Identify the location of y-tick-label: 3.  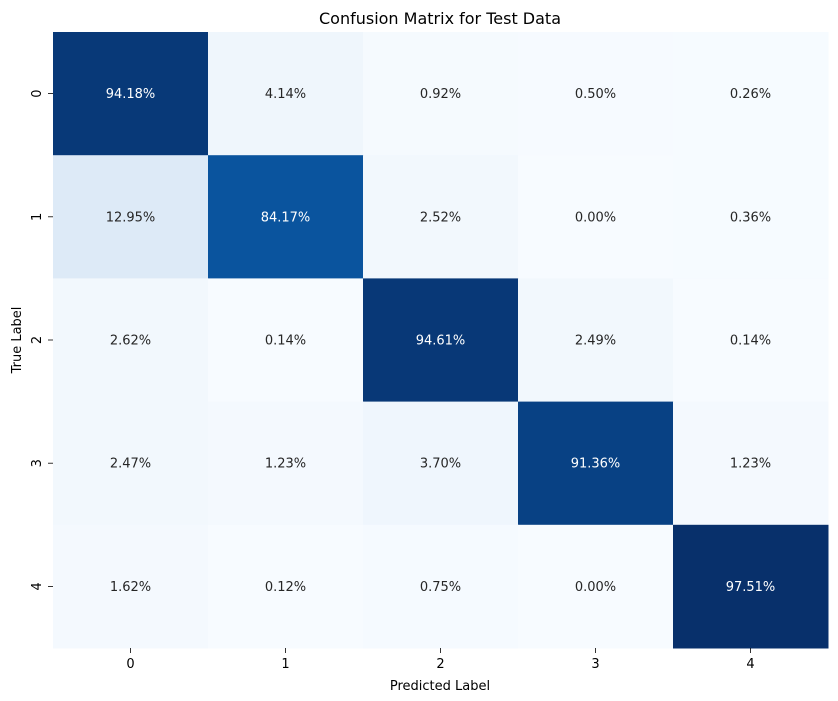
(37, 463).